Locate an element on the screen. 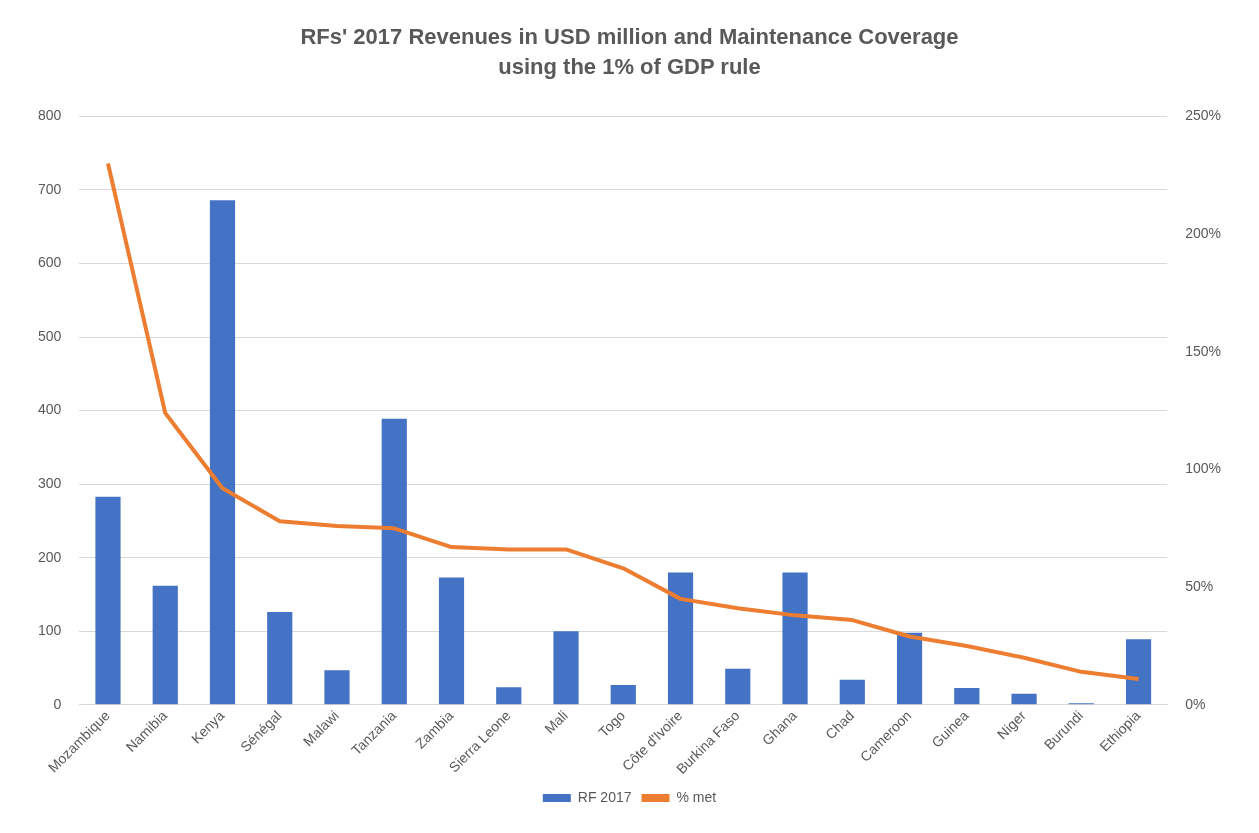  legend-label: RF 2017 is located at coordinates (604, 796).